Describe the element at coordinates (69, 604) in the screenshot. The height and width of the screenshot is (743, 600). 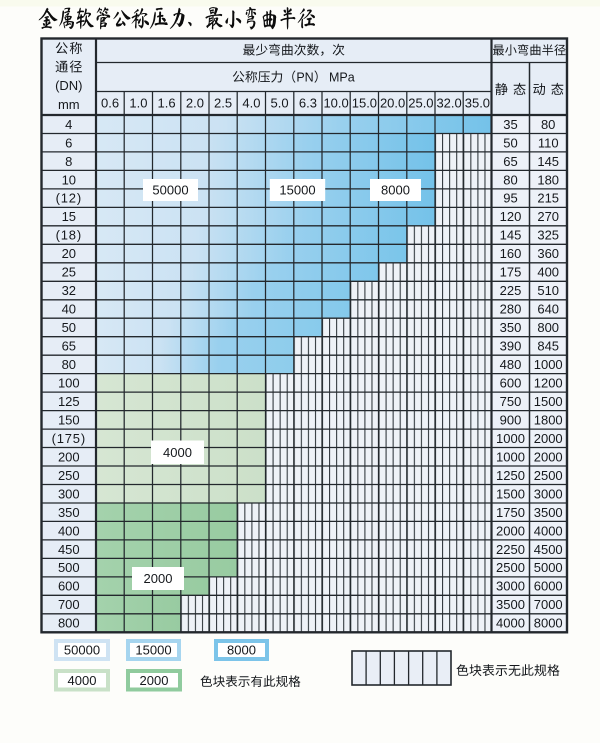
I see `svg-text: 700` at that location.